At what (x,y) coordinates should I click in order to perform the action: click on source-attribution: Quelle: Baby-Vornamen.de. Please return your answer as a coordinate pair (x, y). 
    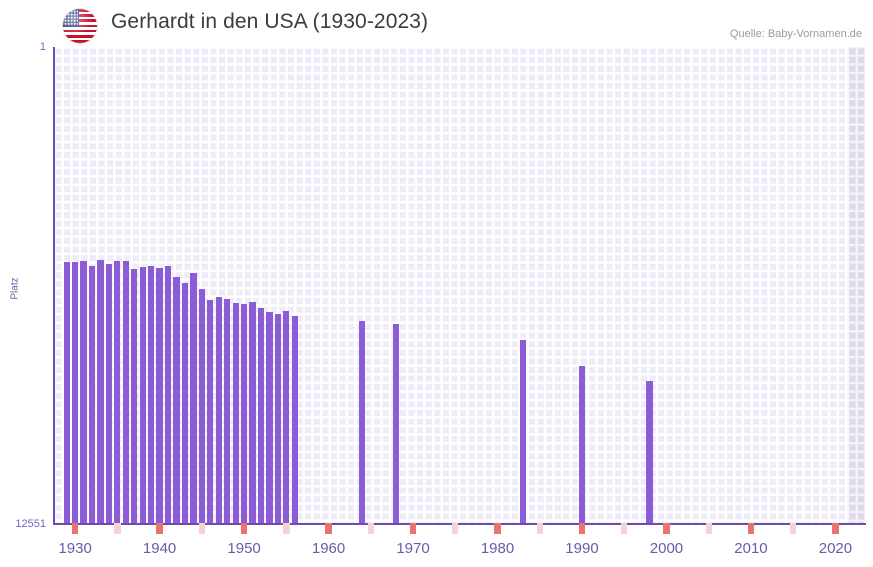
    Looking at the image, I should click on (795, 34).